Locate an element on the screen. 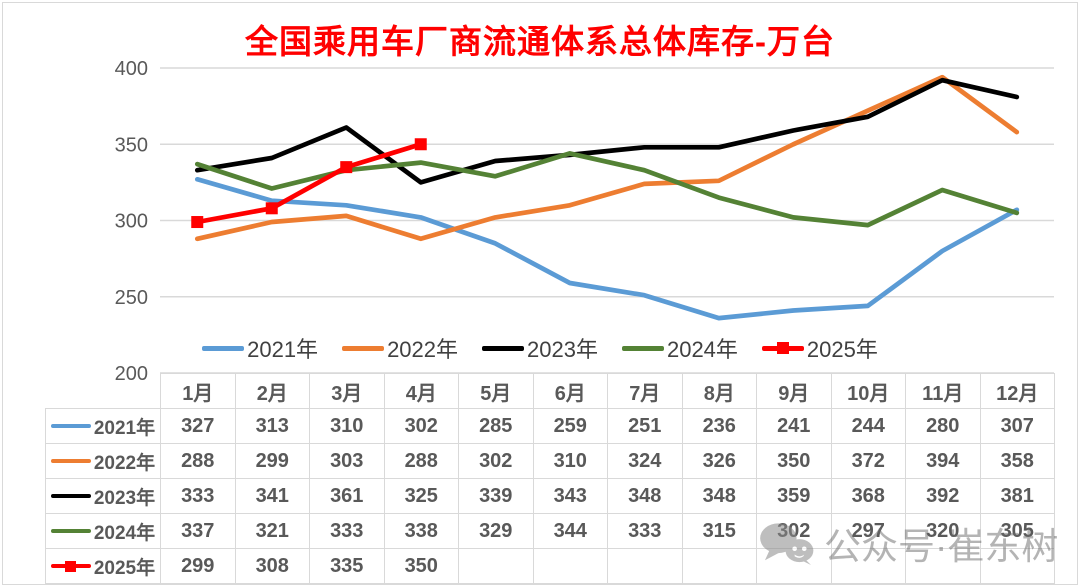  cell-2022-m10: 372 is located at coordinates (868, 461).